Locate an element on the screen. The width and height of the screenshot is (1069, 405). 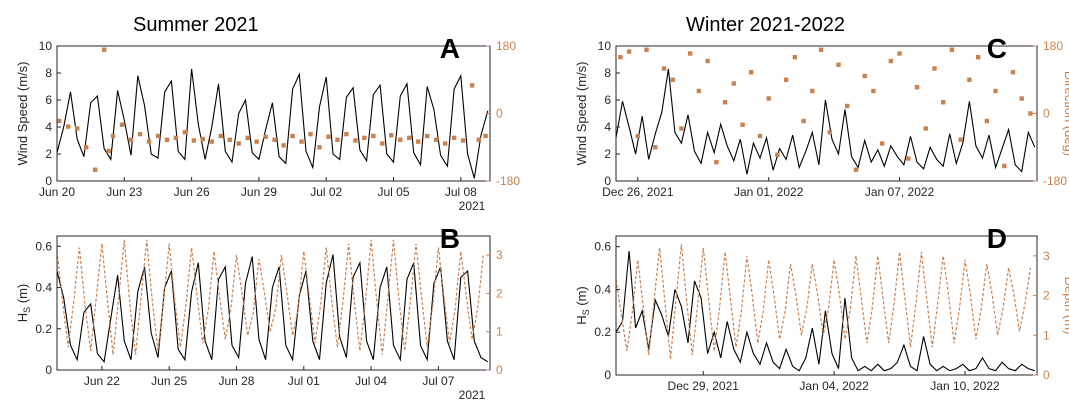
ytick-label: 6 is located at coordinates (48, 100).